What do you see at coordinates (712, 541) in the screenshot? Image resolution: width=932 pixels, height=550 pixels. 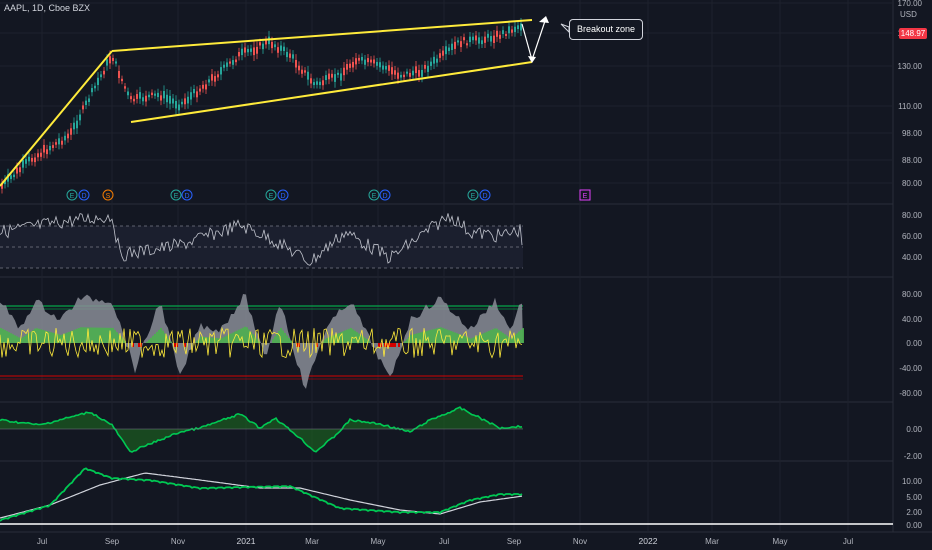 I see `time-axis-tick: Mar` at bounding box center [712, 541].